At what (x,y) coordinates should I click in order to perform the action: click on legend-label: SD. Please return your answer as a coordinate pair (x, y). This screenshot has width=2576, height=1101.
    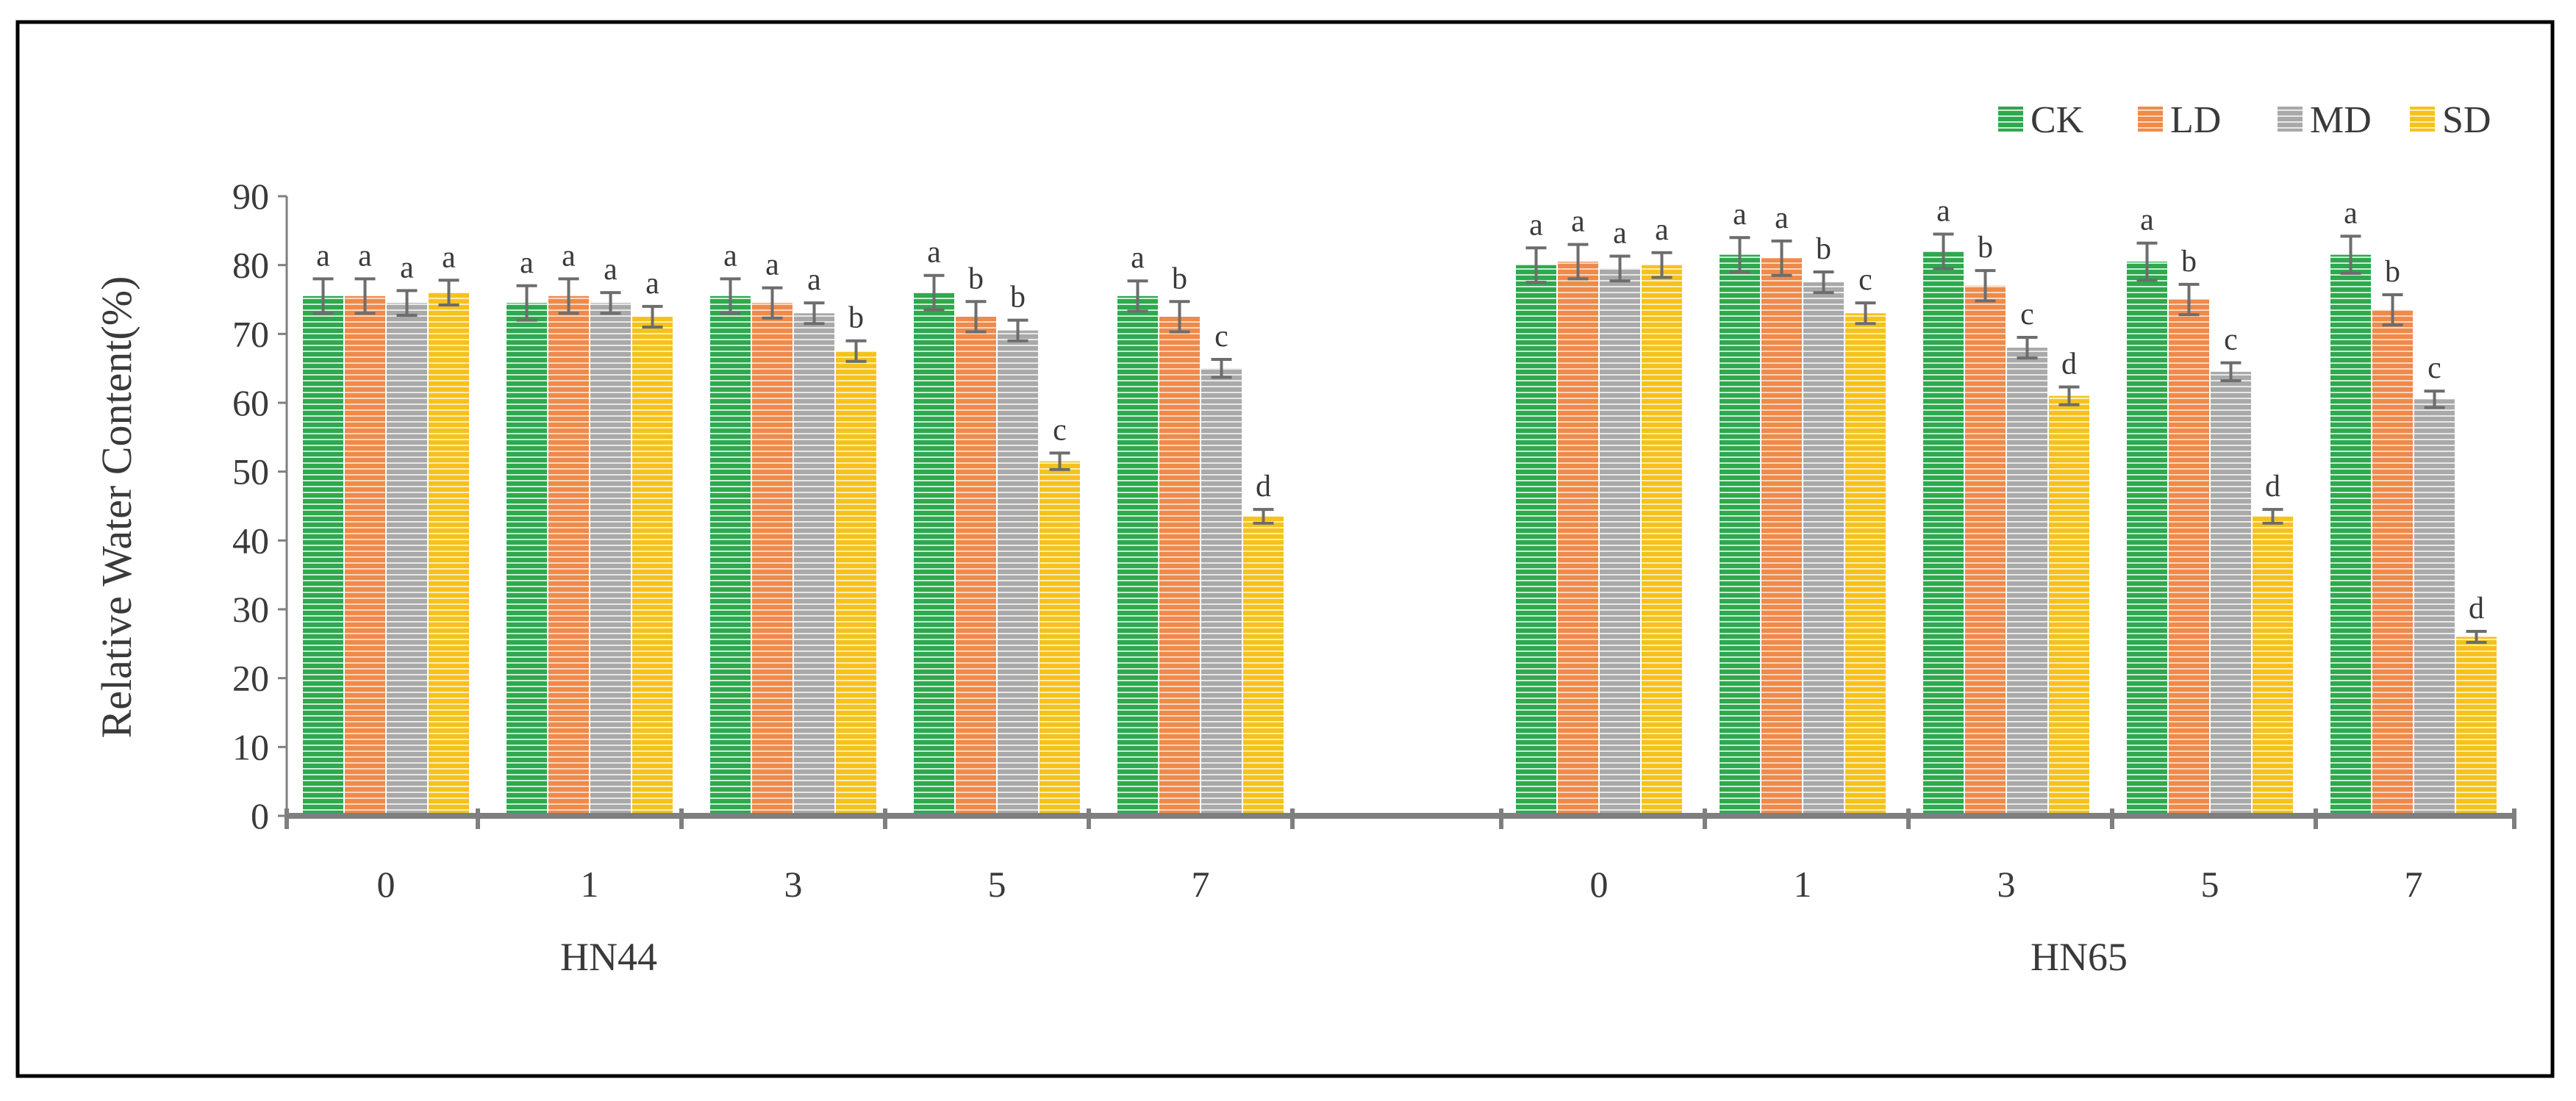
    Looking at the image, I should click on (2466, 120).